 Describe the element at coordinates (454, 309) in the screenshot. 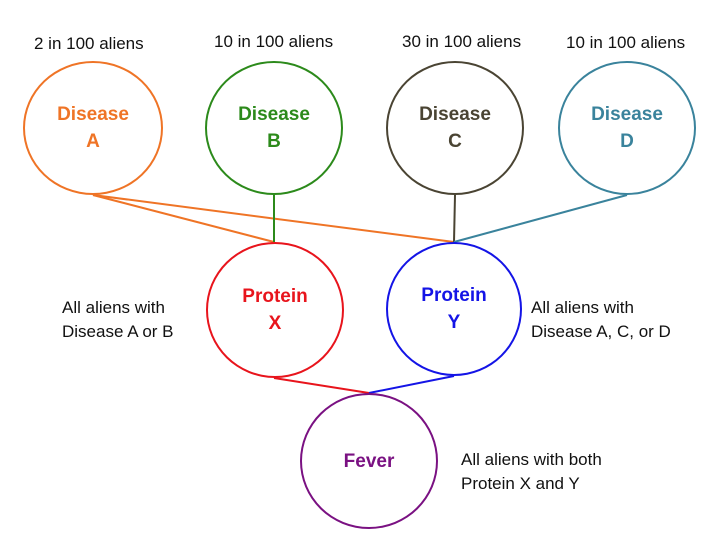

I see `protein-y-node: Protein Y` at that location.